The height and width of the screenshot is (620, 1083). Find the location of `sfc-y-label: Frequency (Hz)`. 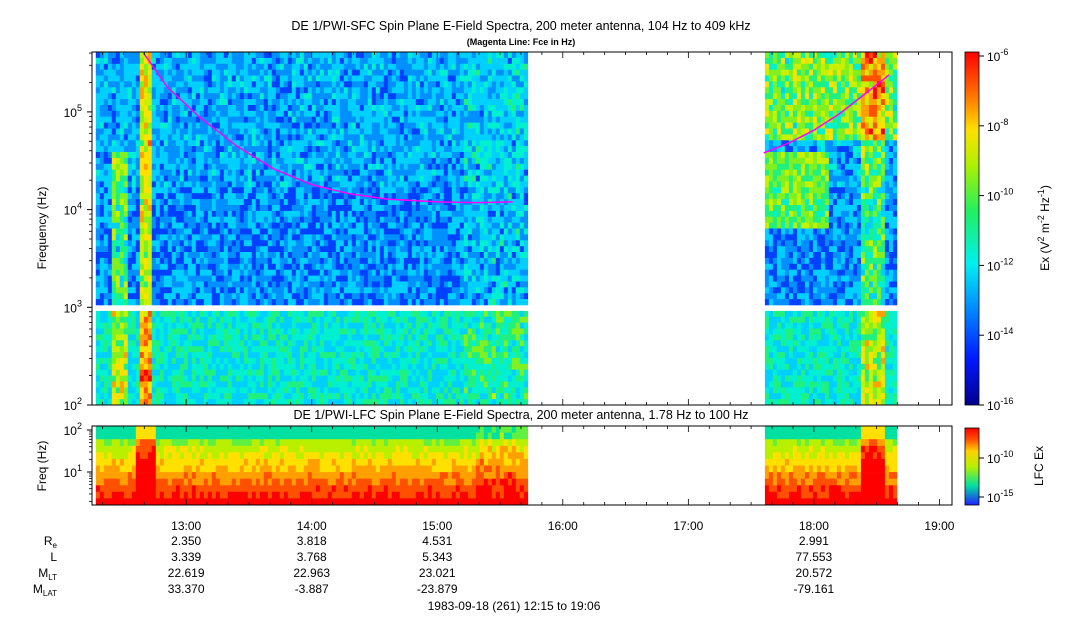

sfc-y-label: Frequency (Hz) is located at coordinates (42, 228).